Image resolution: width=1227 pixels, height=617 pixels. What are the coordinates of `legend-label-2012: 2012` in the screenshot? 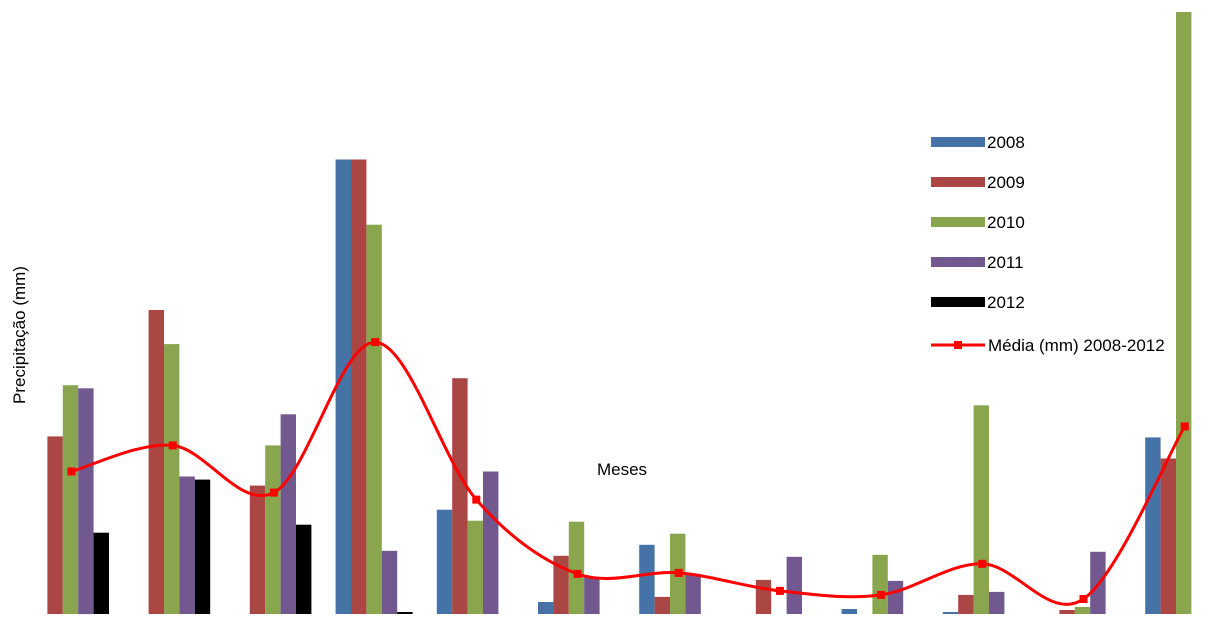 It's located at (1006, 302).